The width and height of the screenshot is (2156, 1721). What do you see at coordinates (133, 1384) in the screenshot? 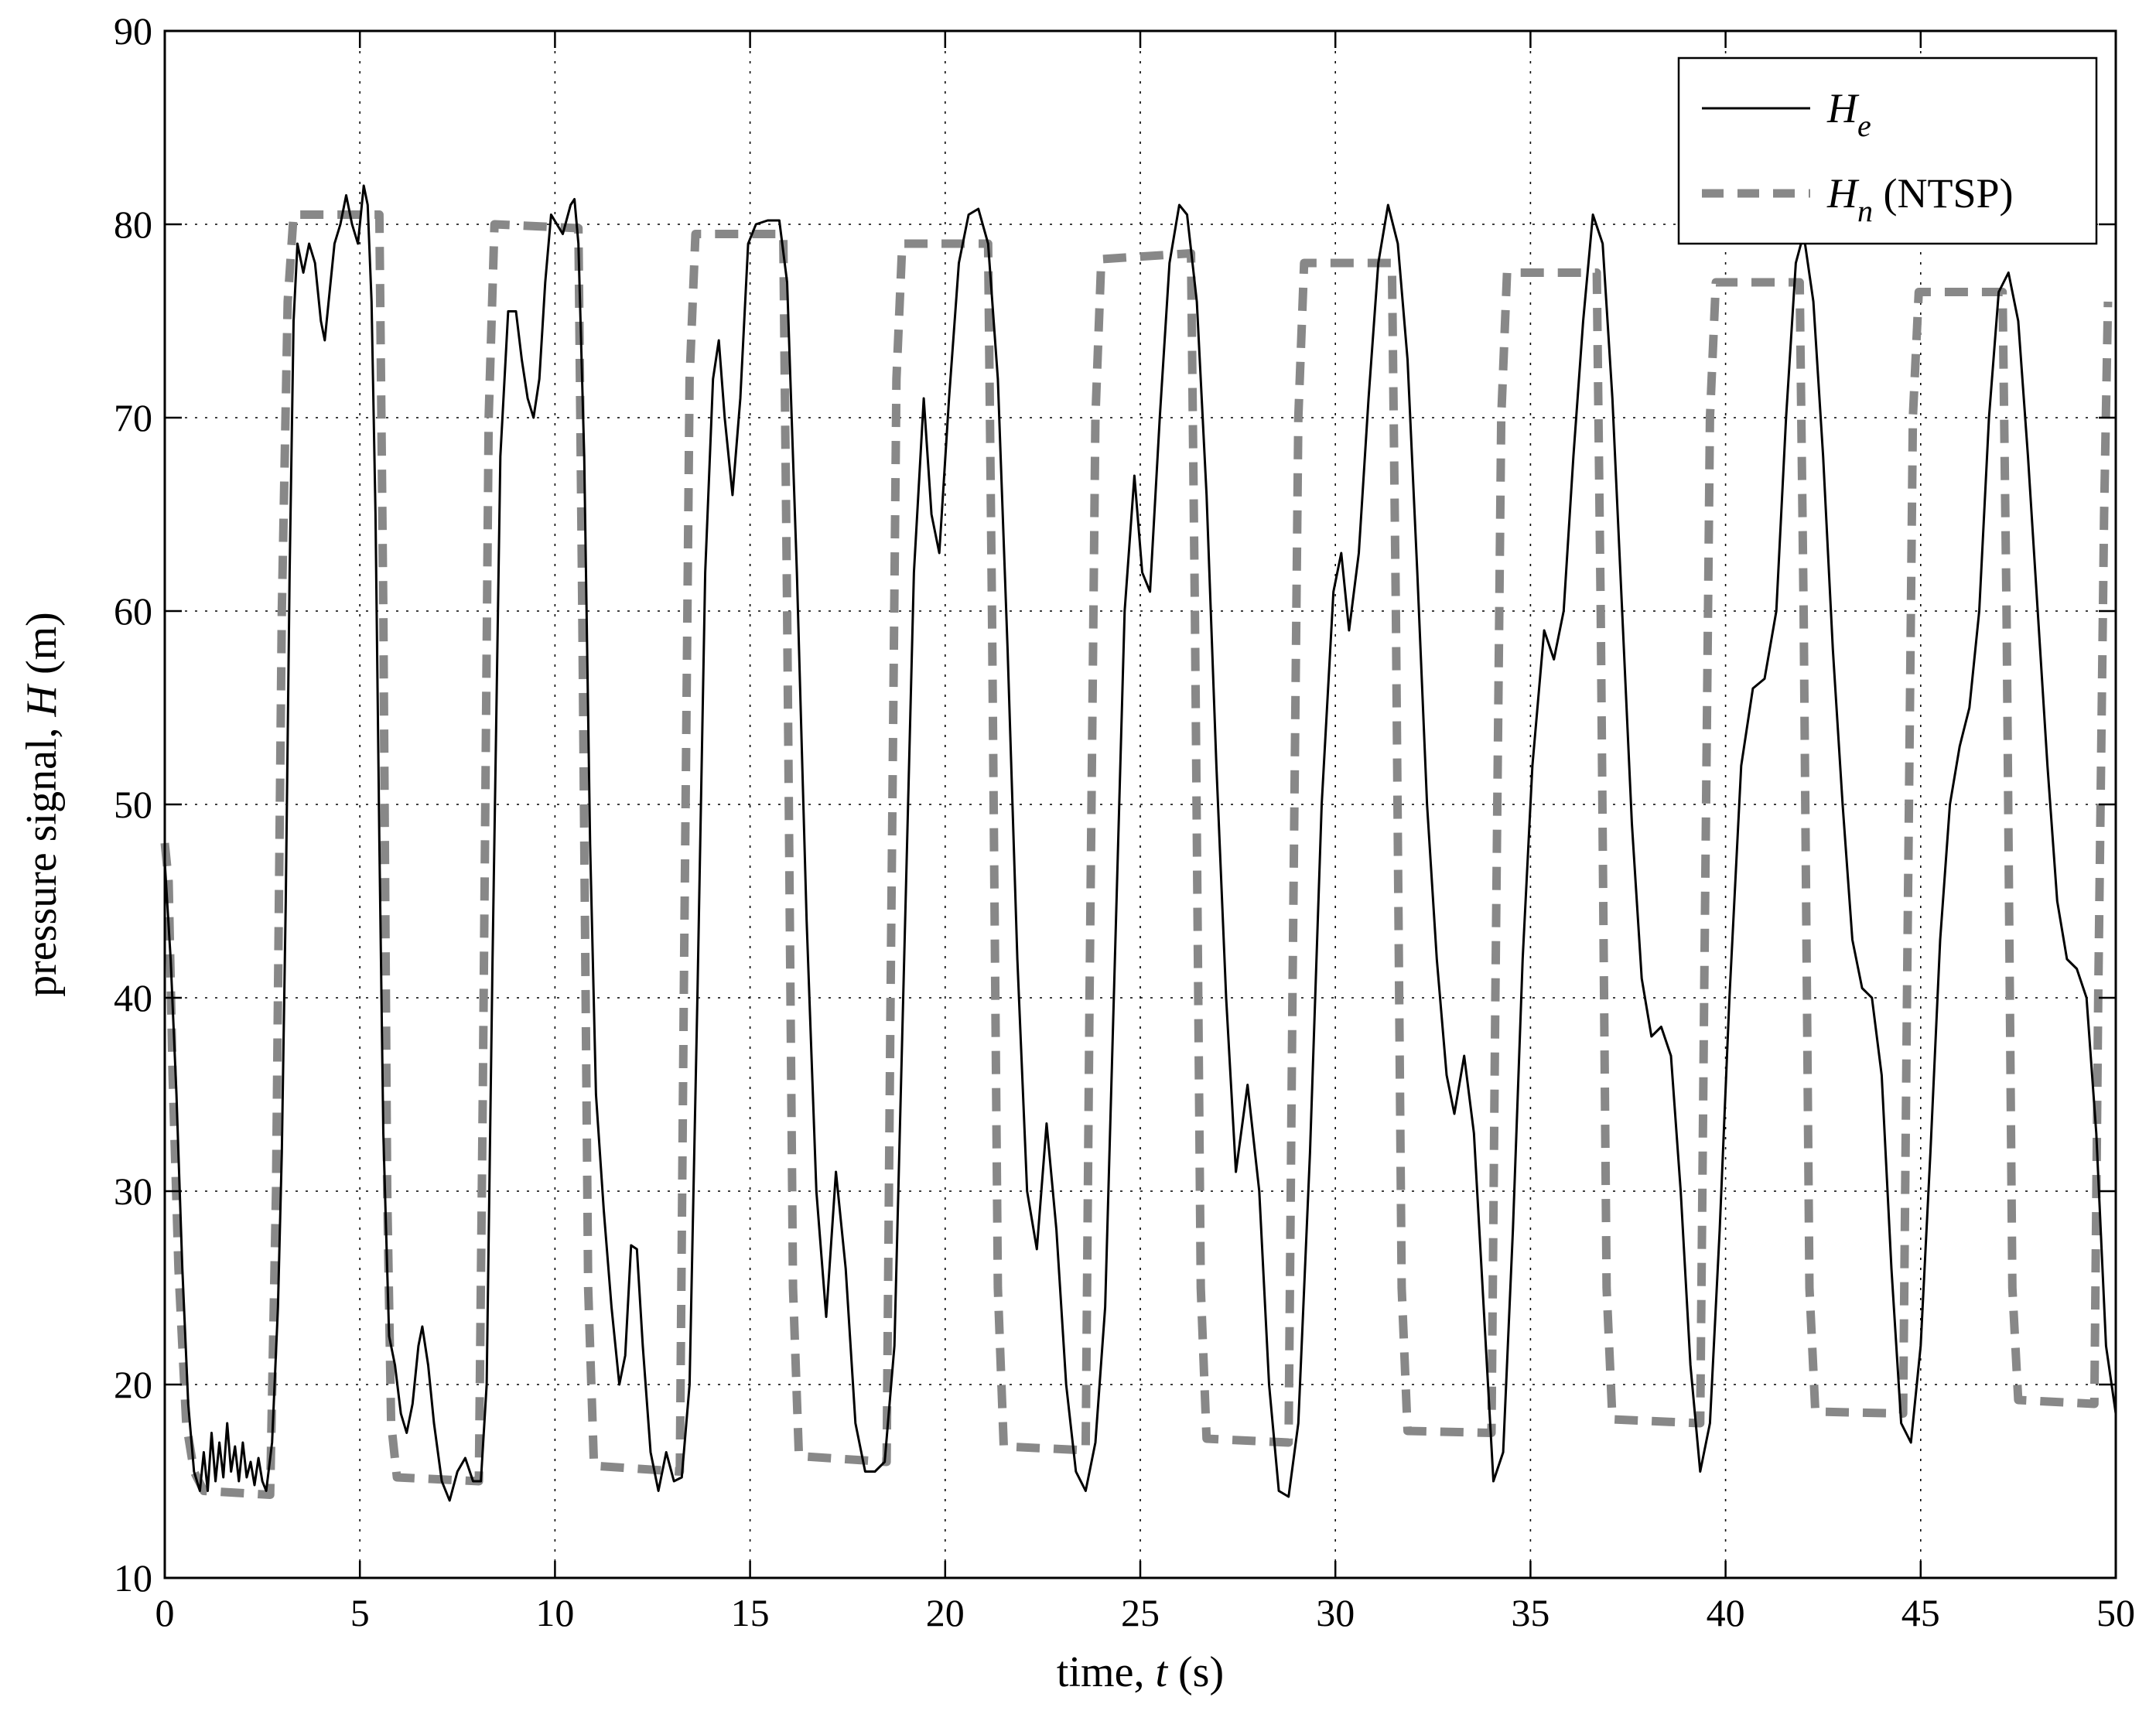
I see `y-tick-label: 20` at bounding box center [133, 1384].